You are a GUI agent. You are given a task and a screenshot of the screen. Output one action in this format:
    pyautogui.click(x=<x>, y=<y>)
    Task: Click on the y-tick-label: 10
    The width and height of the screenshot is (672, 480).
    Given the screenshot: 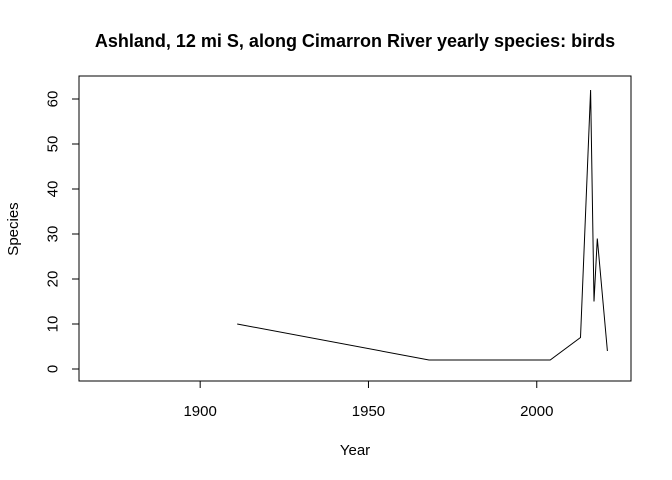 What is the action you would take?
    pyautogui.click(x=53, y=324)
    